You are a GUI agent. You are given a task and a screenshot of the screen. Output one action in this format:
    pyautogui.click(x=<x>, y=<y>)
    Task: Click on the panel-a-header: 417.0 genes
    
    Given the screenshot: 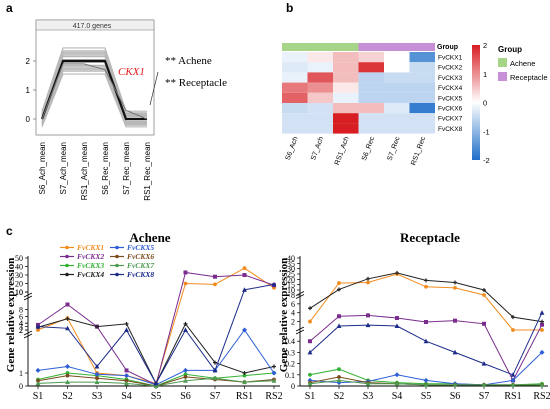 What is the action you would take?
    pyautogui.click(x=92, y=26)
    